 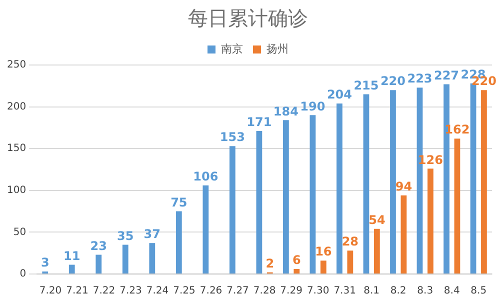 What do you see at coordinates (179, 202) in the screenshot?
I see `data-label: 75` at bounding box center [179, 202].